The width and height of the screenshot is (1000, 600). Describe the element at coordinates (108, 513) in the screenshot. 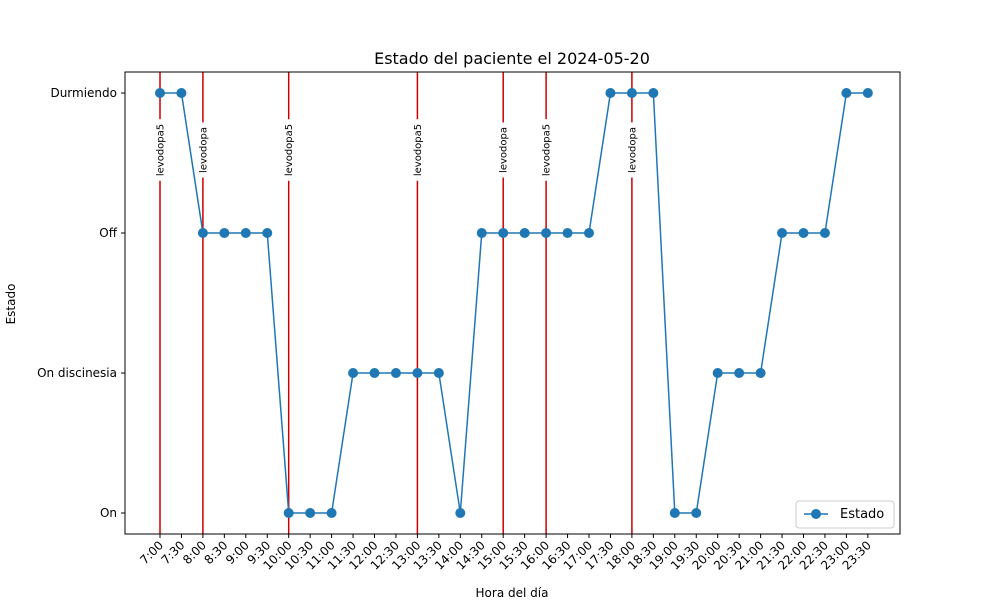

I see `y-tick-label: On` at that location.